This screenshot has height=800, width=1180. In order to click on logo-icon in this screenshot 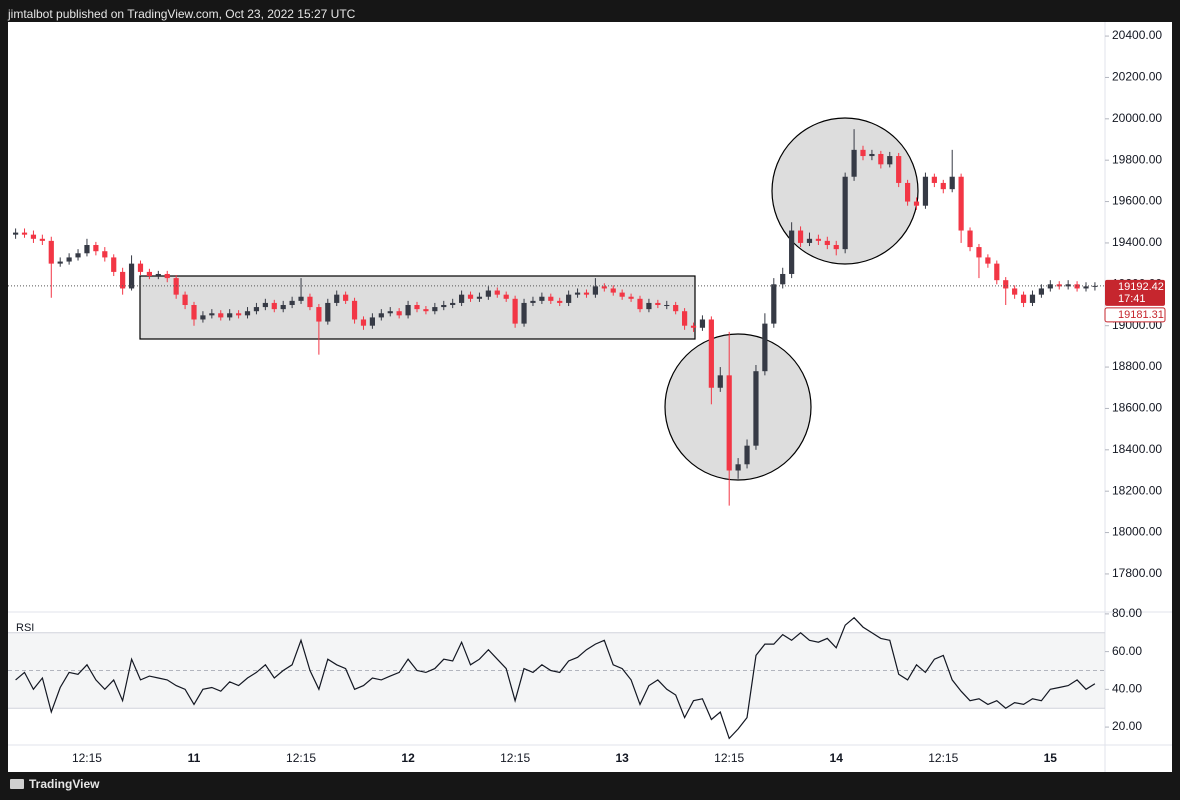, I will do `click(17, 784)`.